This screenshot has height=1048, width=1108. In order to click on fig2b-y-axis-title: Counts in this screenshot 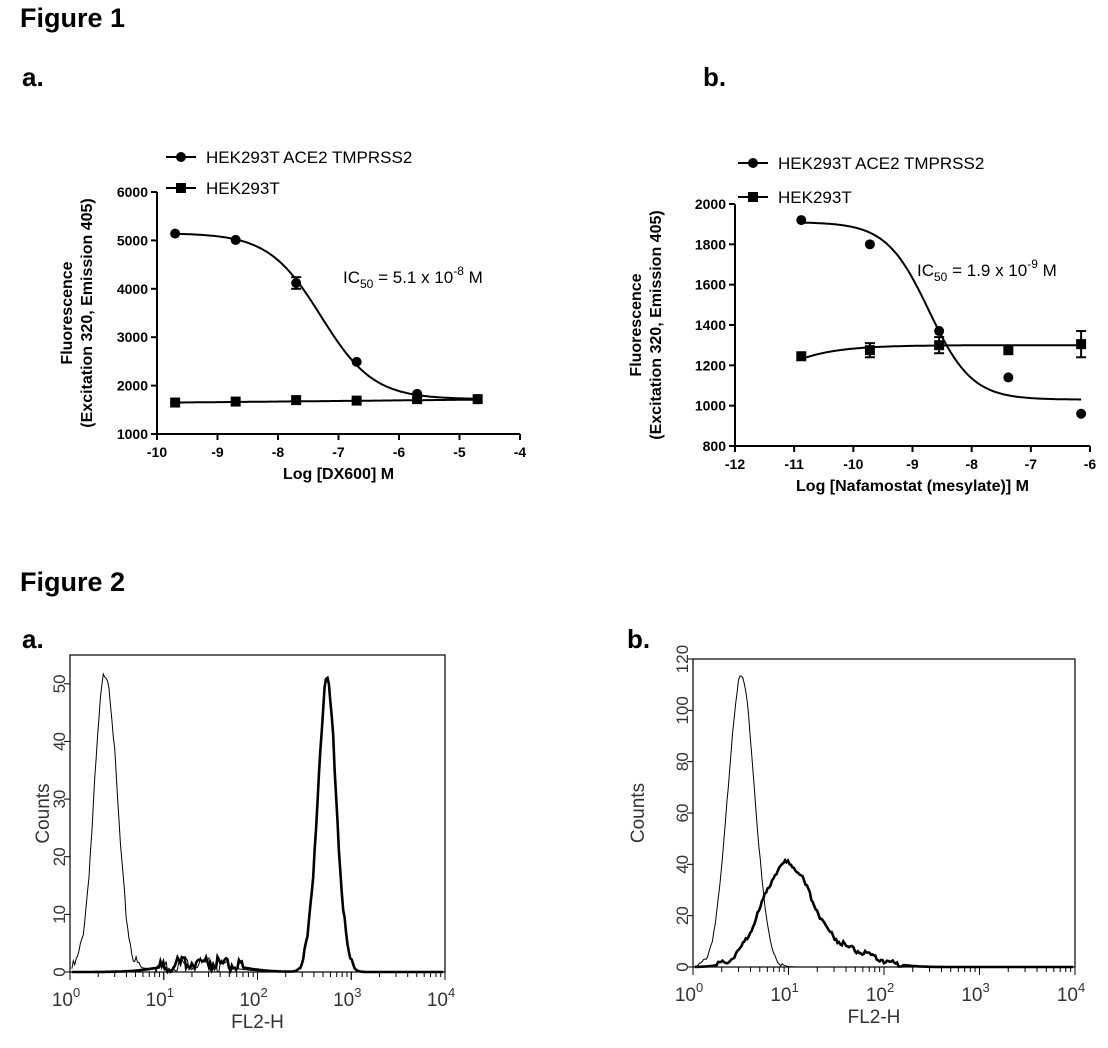, I will do `click(638, 813)`.